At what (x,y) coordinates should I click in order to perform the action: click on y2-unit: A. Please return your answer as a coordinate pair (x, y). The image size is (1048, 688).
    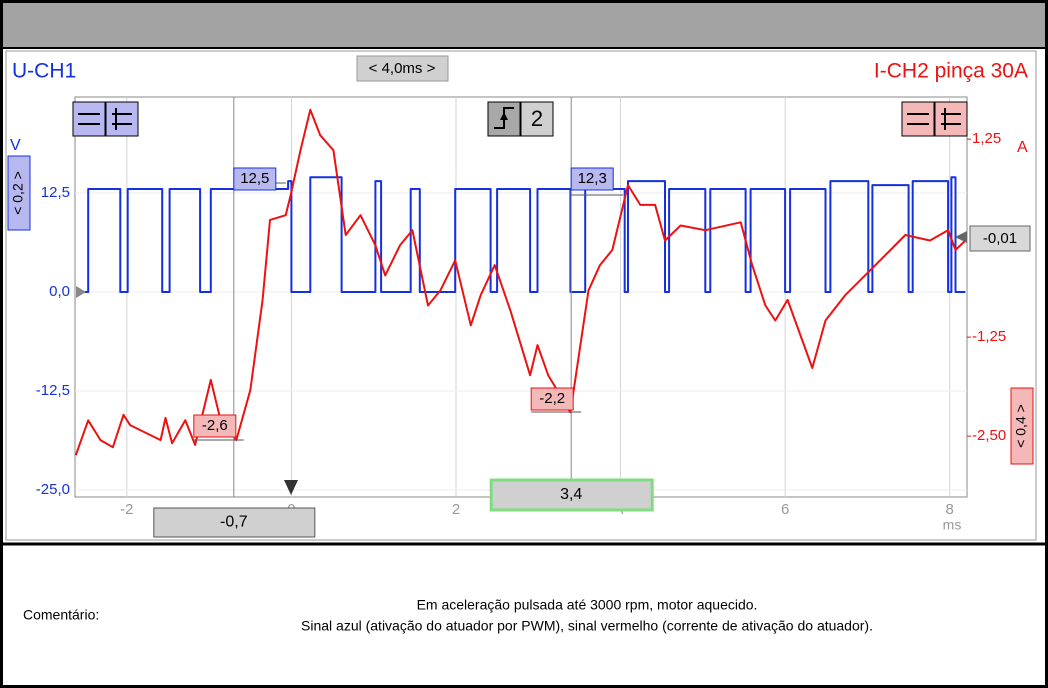
    Looking at the image, I should click on (1022, 147).